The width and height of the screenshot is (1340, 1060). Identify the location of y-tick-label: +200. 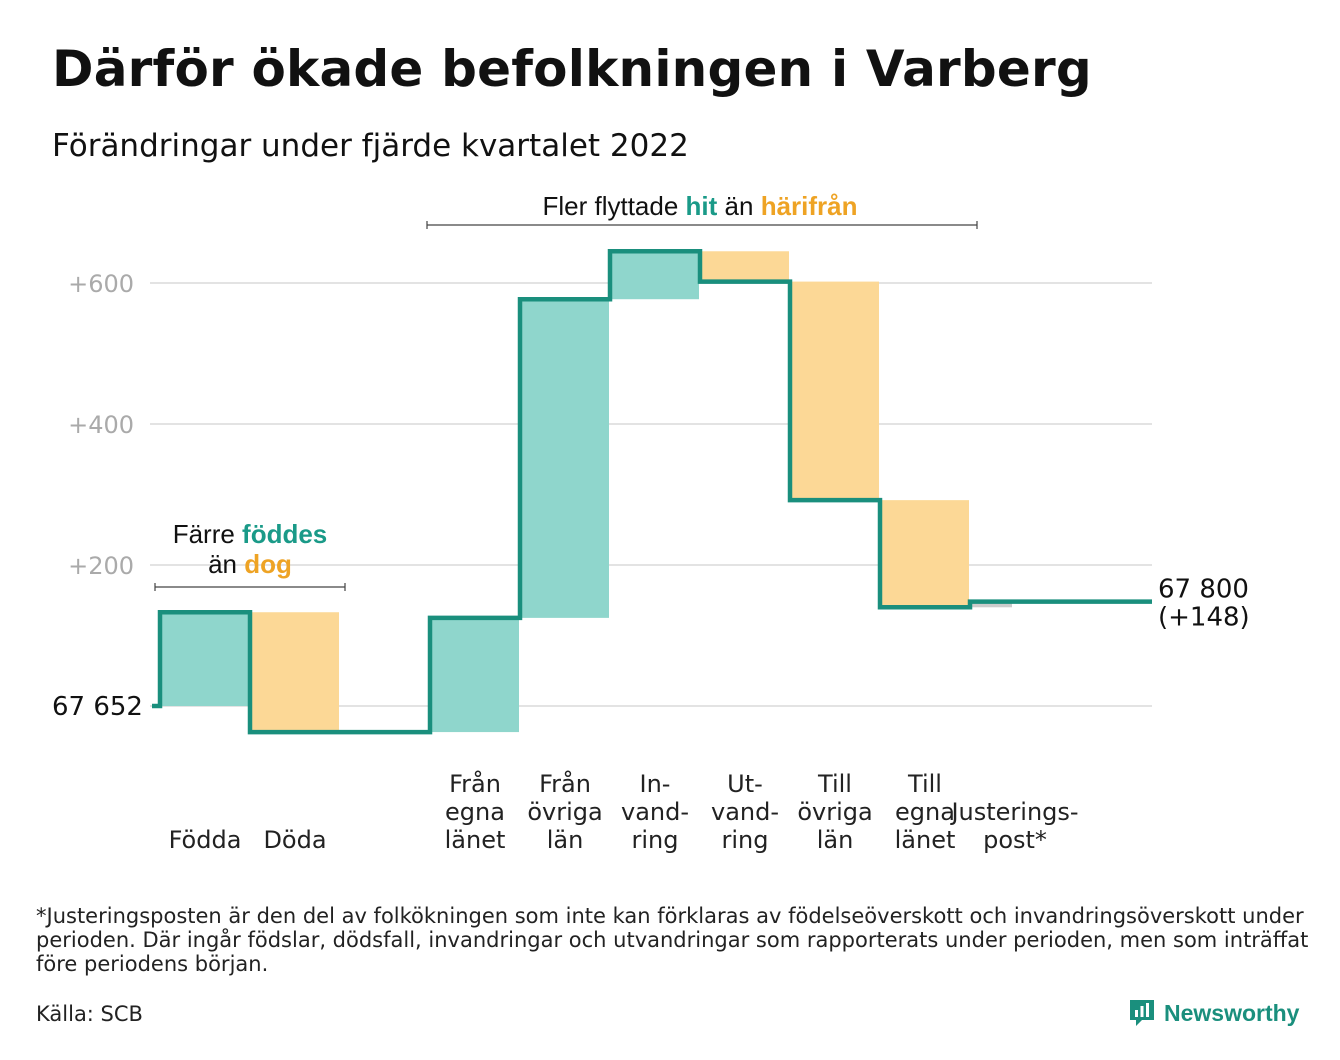
(101, 566).